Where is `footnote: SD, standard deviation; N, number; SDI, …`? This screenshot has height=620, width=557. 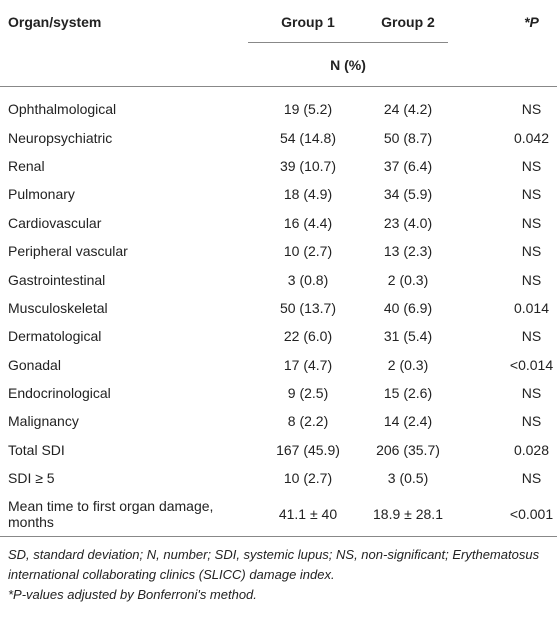 footnote: SD, standard deviation; N, number; SDI, … is located at coordinates (274, 565).